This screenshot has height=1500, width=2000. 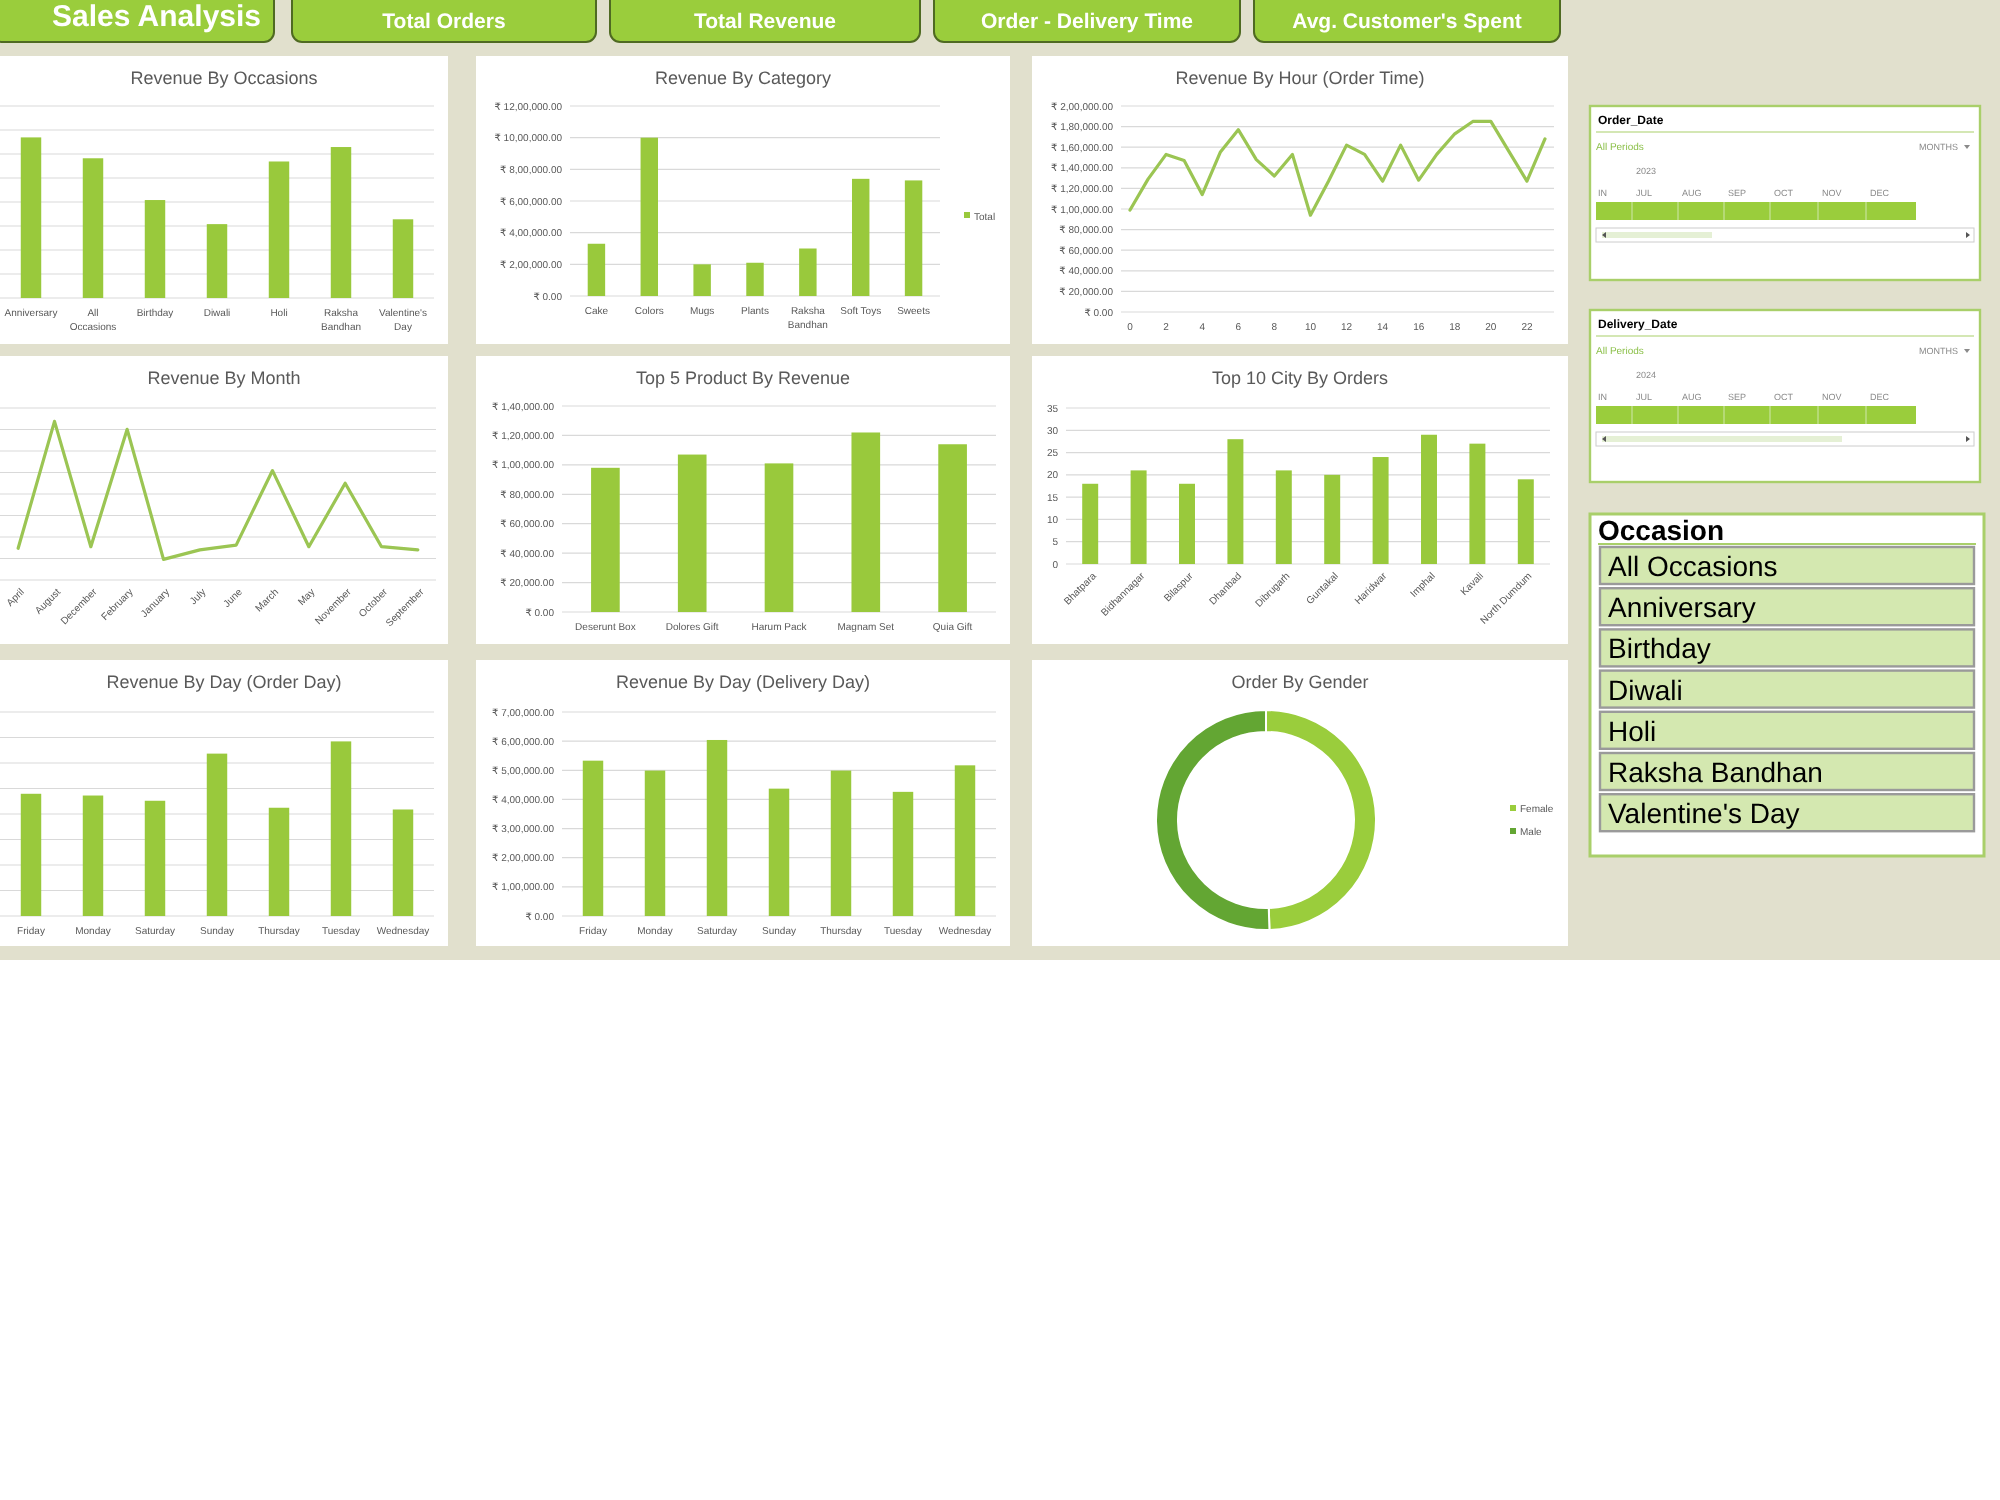 I want to click on chart-title: Top 5 Product By Revenue, so click(x=743, y=378).